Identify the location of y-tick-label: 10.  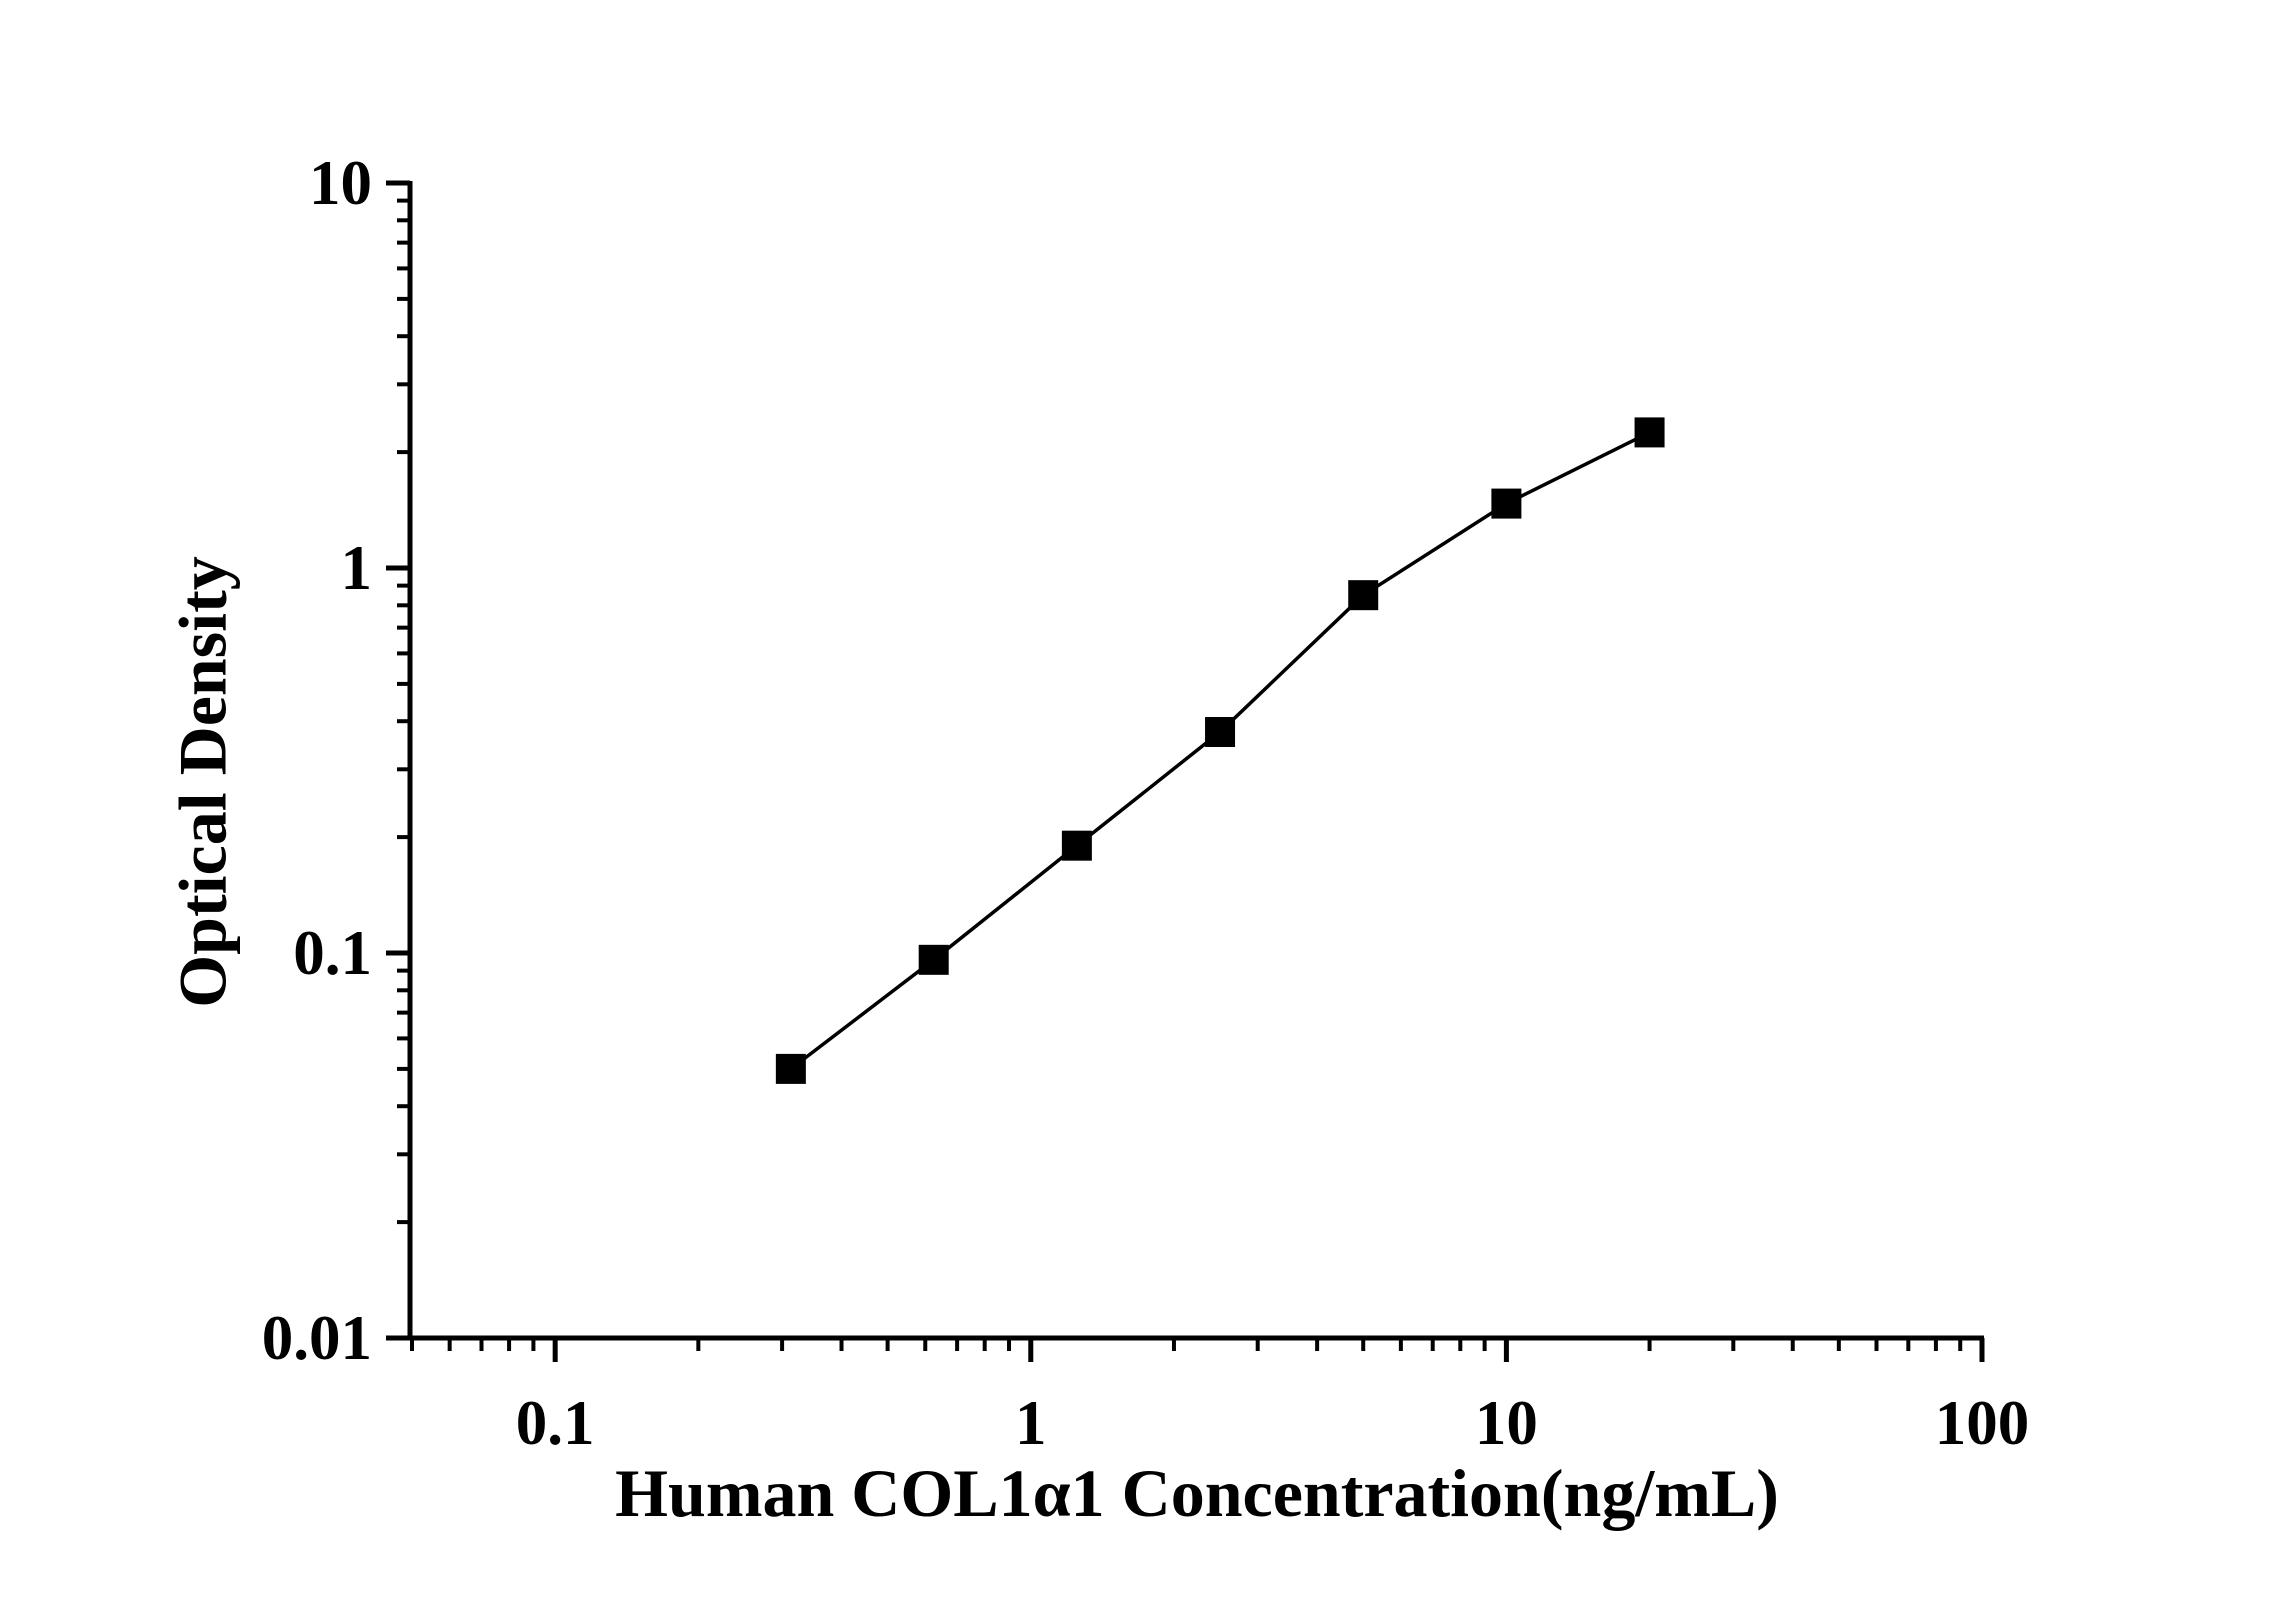
(340, 183).